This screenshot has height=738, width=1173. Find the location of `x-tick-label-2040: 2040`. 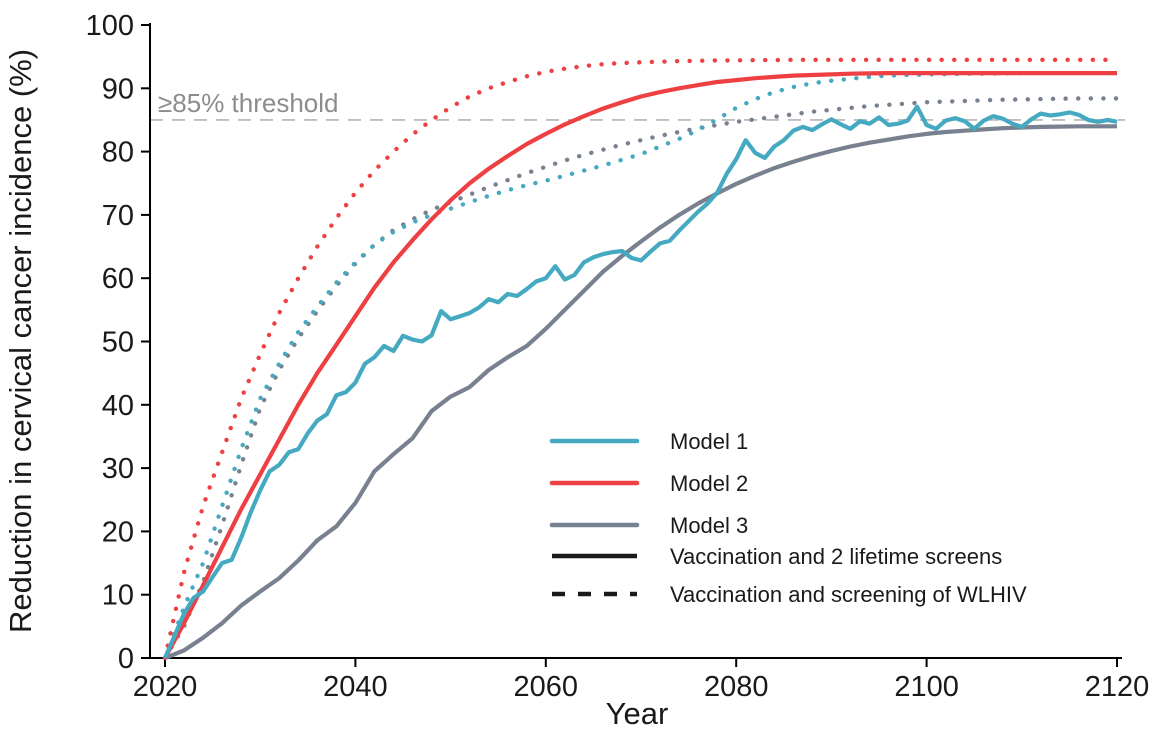

x-tick-label-2040: 2040 is located at coordinates (355, 687).